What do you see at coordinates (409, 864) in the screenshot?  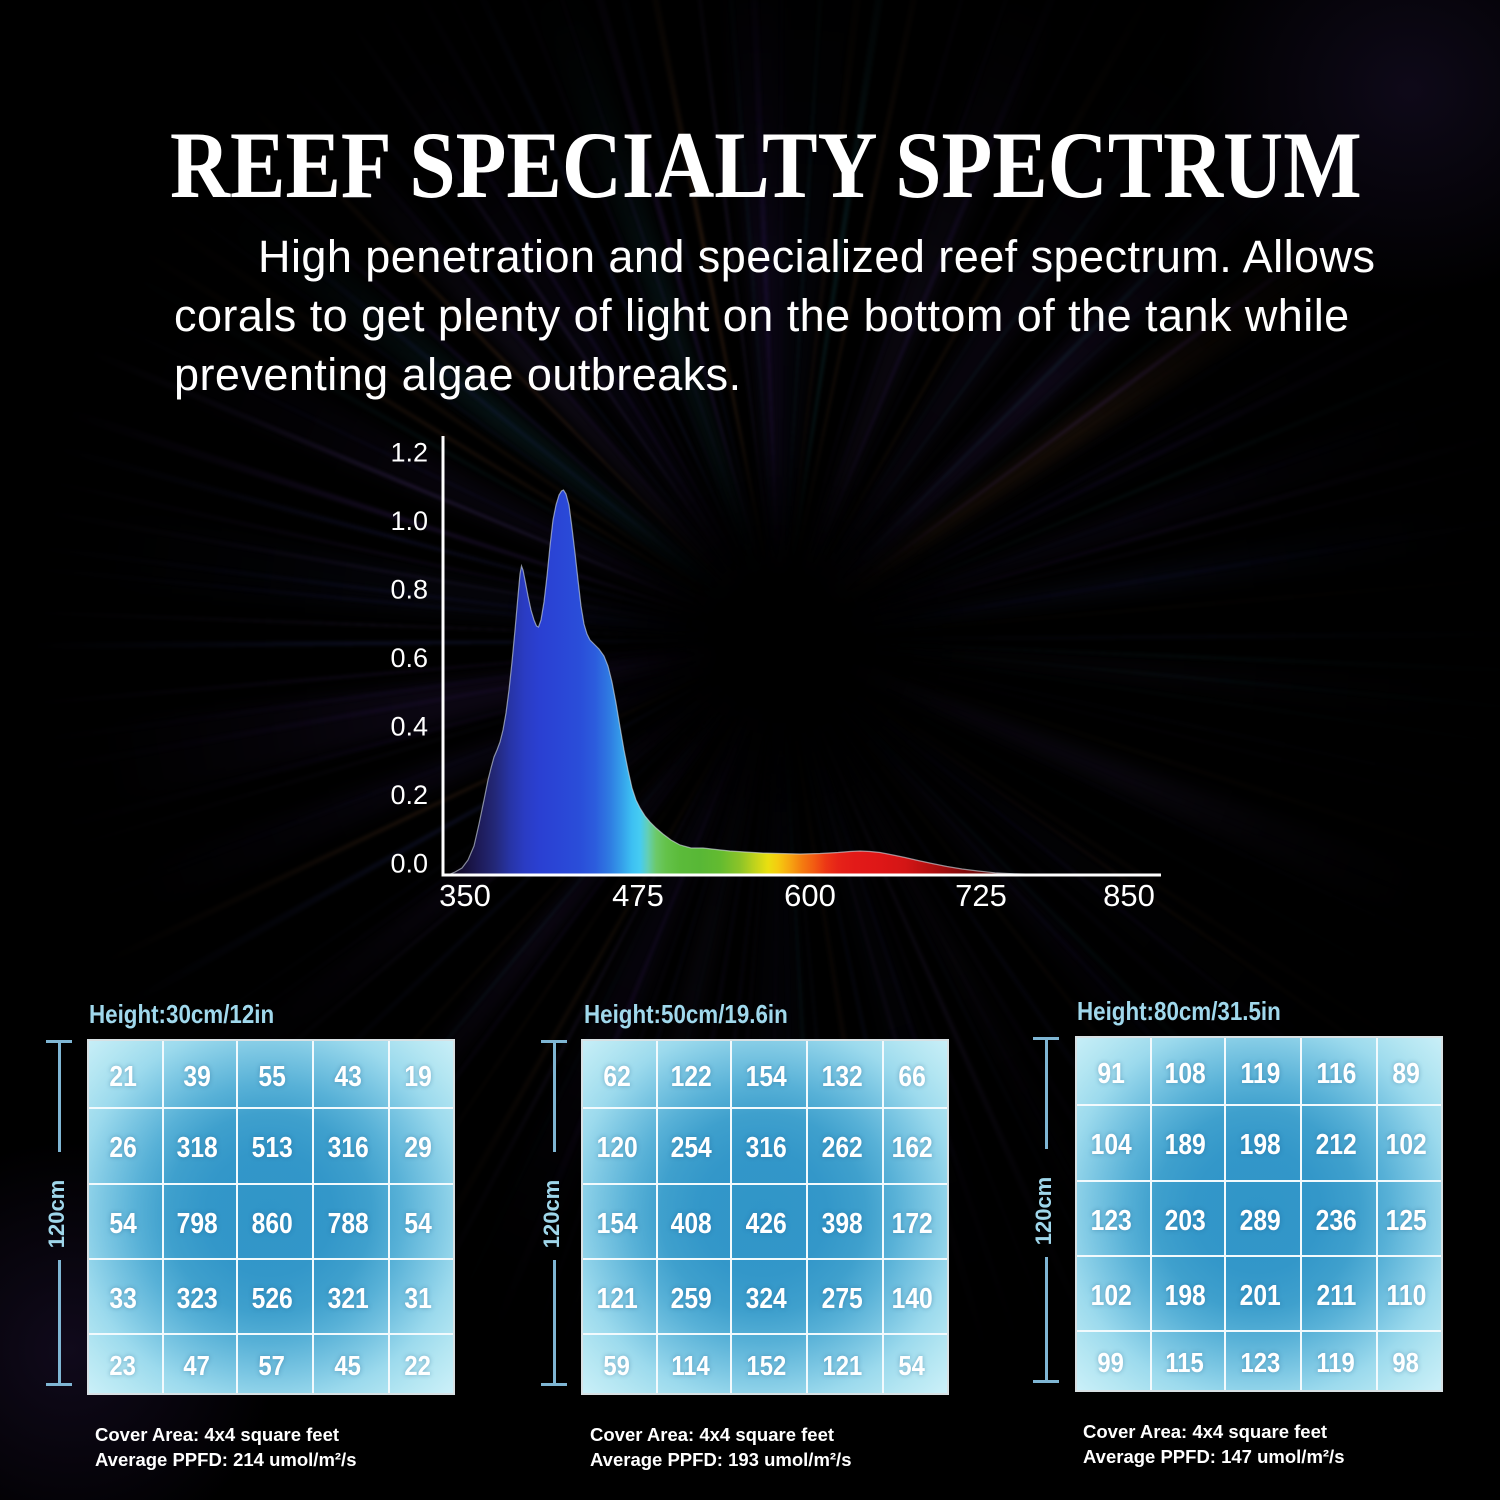 I see `svg-text: 0.0` at bounding box center [409, 864].